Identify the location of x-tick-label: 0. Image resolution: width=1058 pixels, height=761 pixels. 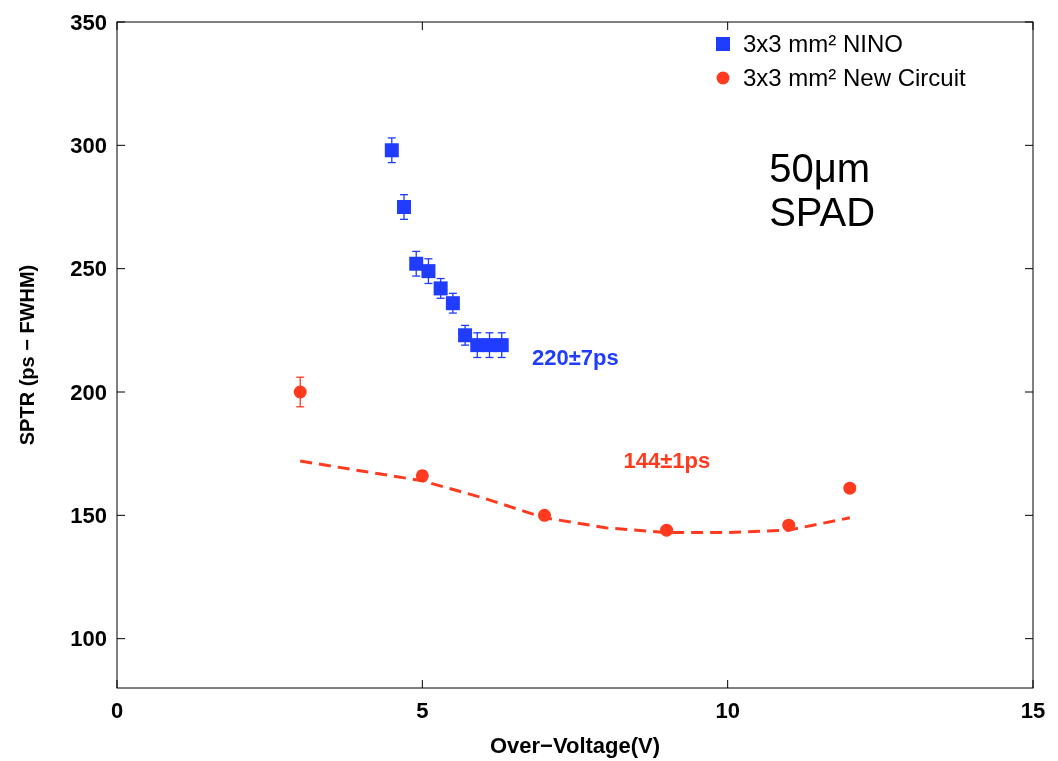
(117, 710).